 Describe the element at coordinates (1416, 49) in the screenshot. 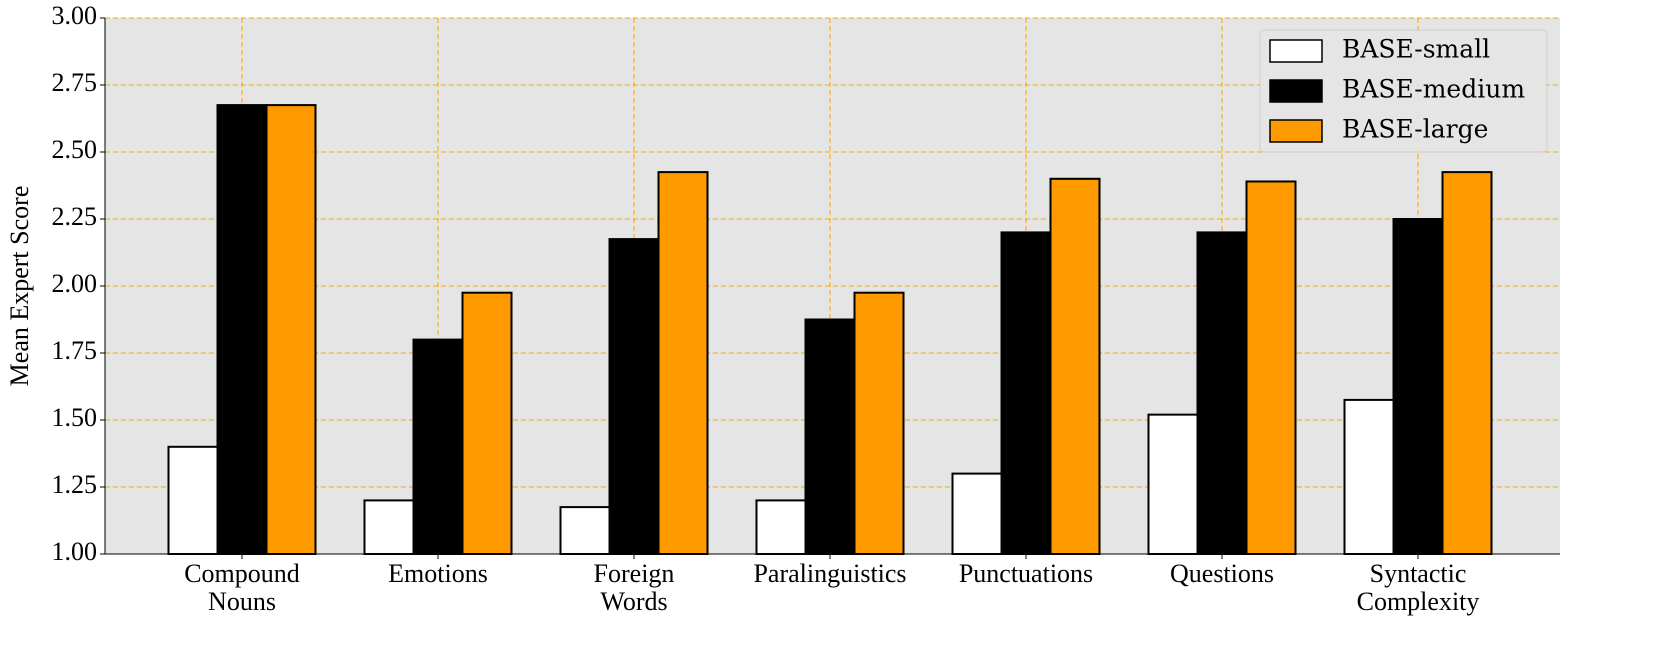

I see `legend-label: BASE-small` at that location.